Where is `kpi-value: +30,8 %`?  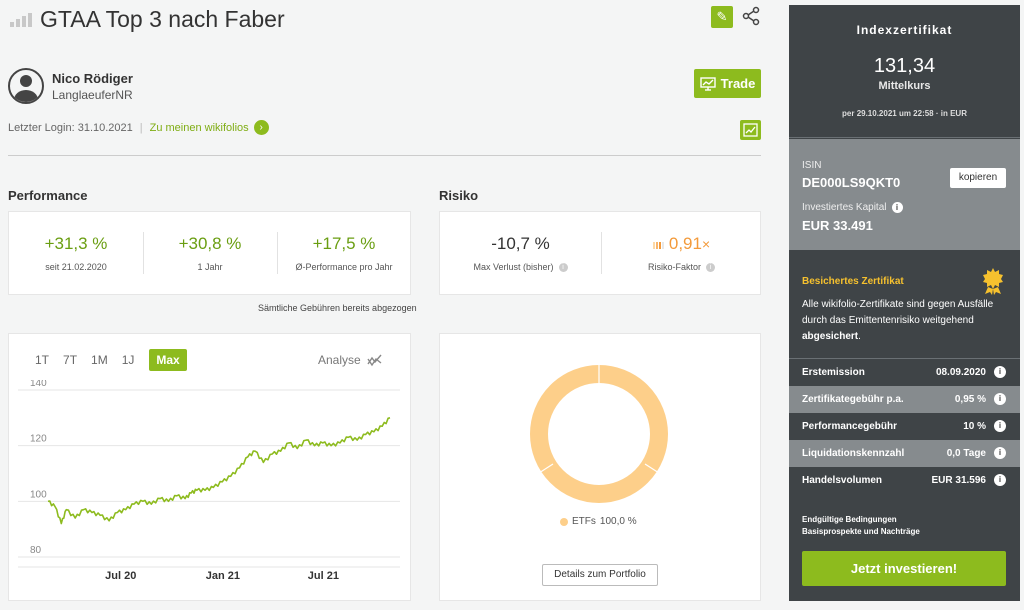 kpi-value: +30,8 % is located at coordinates (210, 243).